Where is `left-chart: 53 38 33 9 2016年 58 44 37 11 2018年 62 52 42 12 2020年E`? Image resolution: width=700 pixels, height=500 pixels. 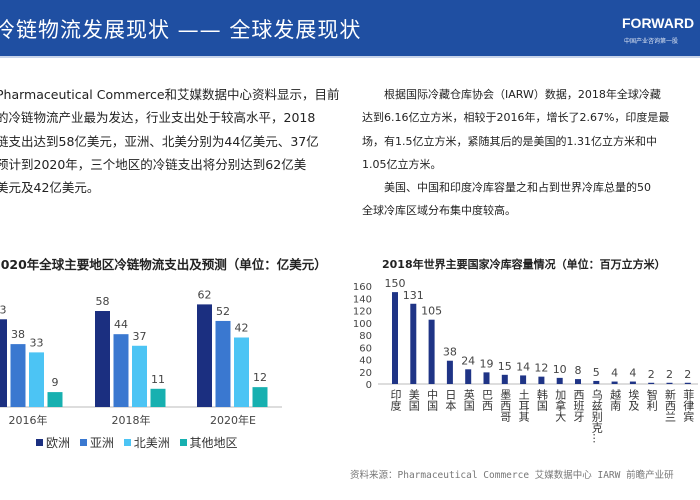
left-chart: 53 38 33 9 2016年 58 44 37 11 2018年 62 52 42 12 2020年E is located at coordinates (141, 357).